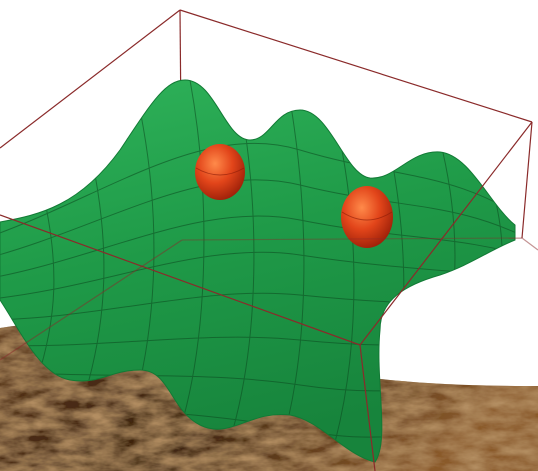 Image resolution: width=538 pixels, height=471 pixels. I want to click on spheres, so click(294, 196).